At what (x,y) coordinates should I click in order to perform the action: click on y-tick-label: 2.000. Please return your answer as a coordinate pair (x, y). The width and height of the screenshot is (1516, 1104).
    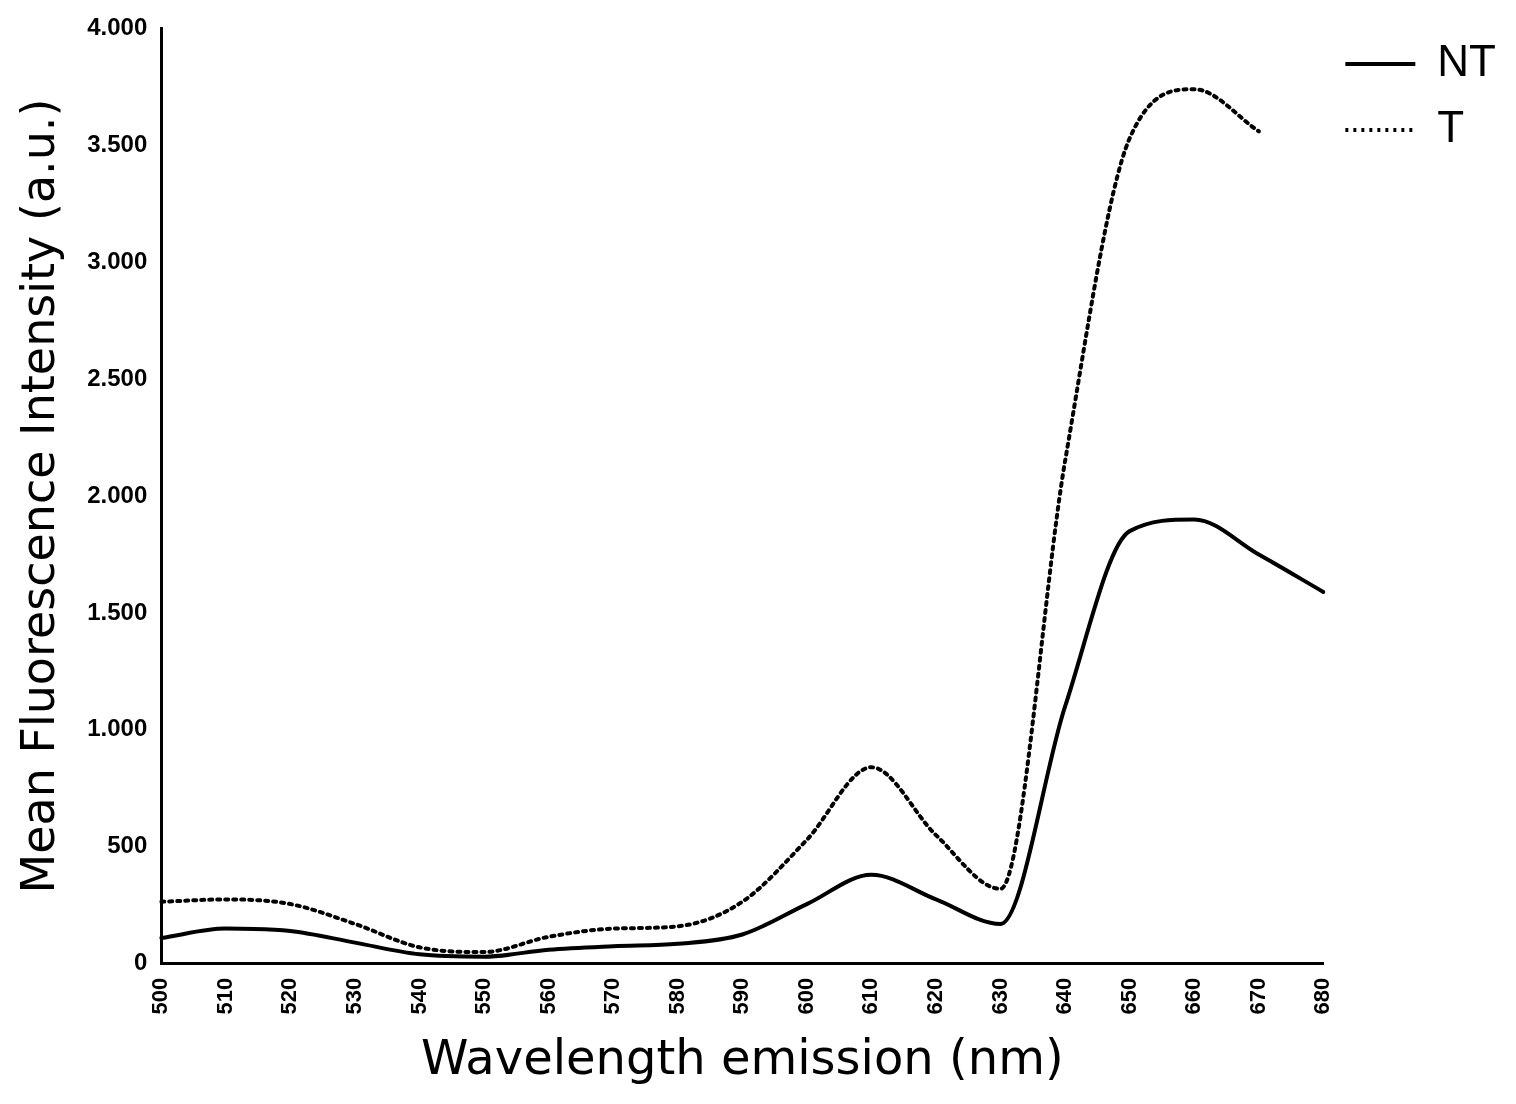
    Looking at the image, I should click on (117, 494).